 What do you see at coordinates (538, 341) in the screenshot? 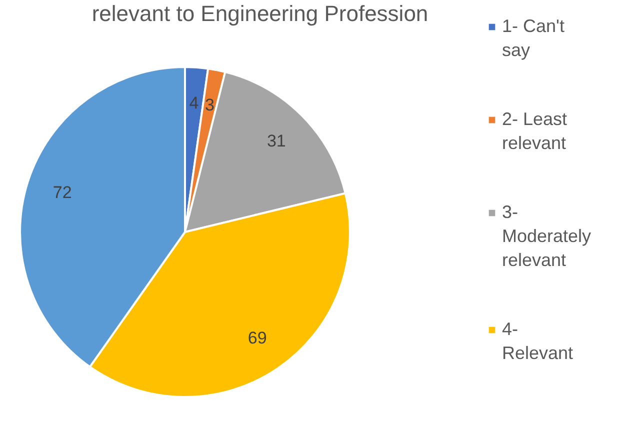
I see `legend-label: 4- Relevant` at bounding box center [538, 341].